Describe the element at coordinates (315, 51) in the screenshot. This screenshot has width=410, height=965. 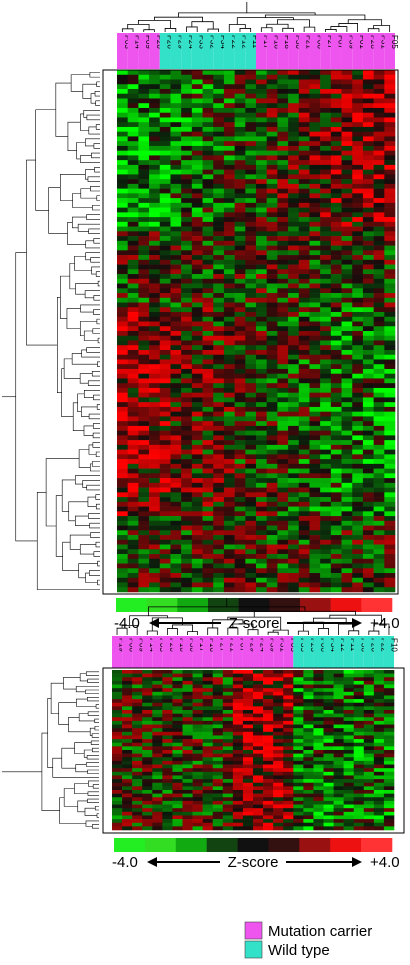
I see `column-group-swatch` at that location.